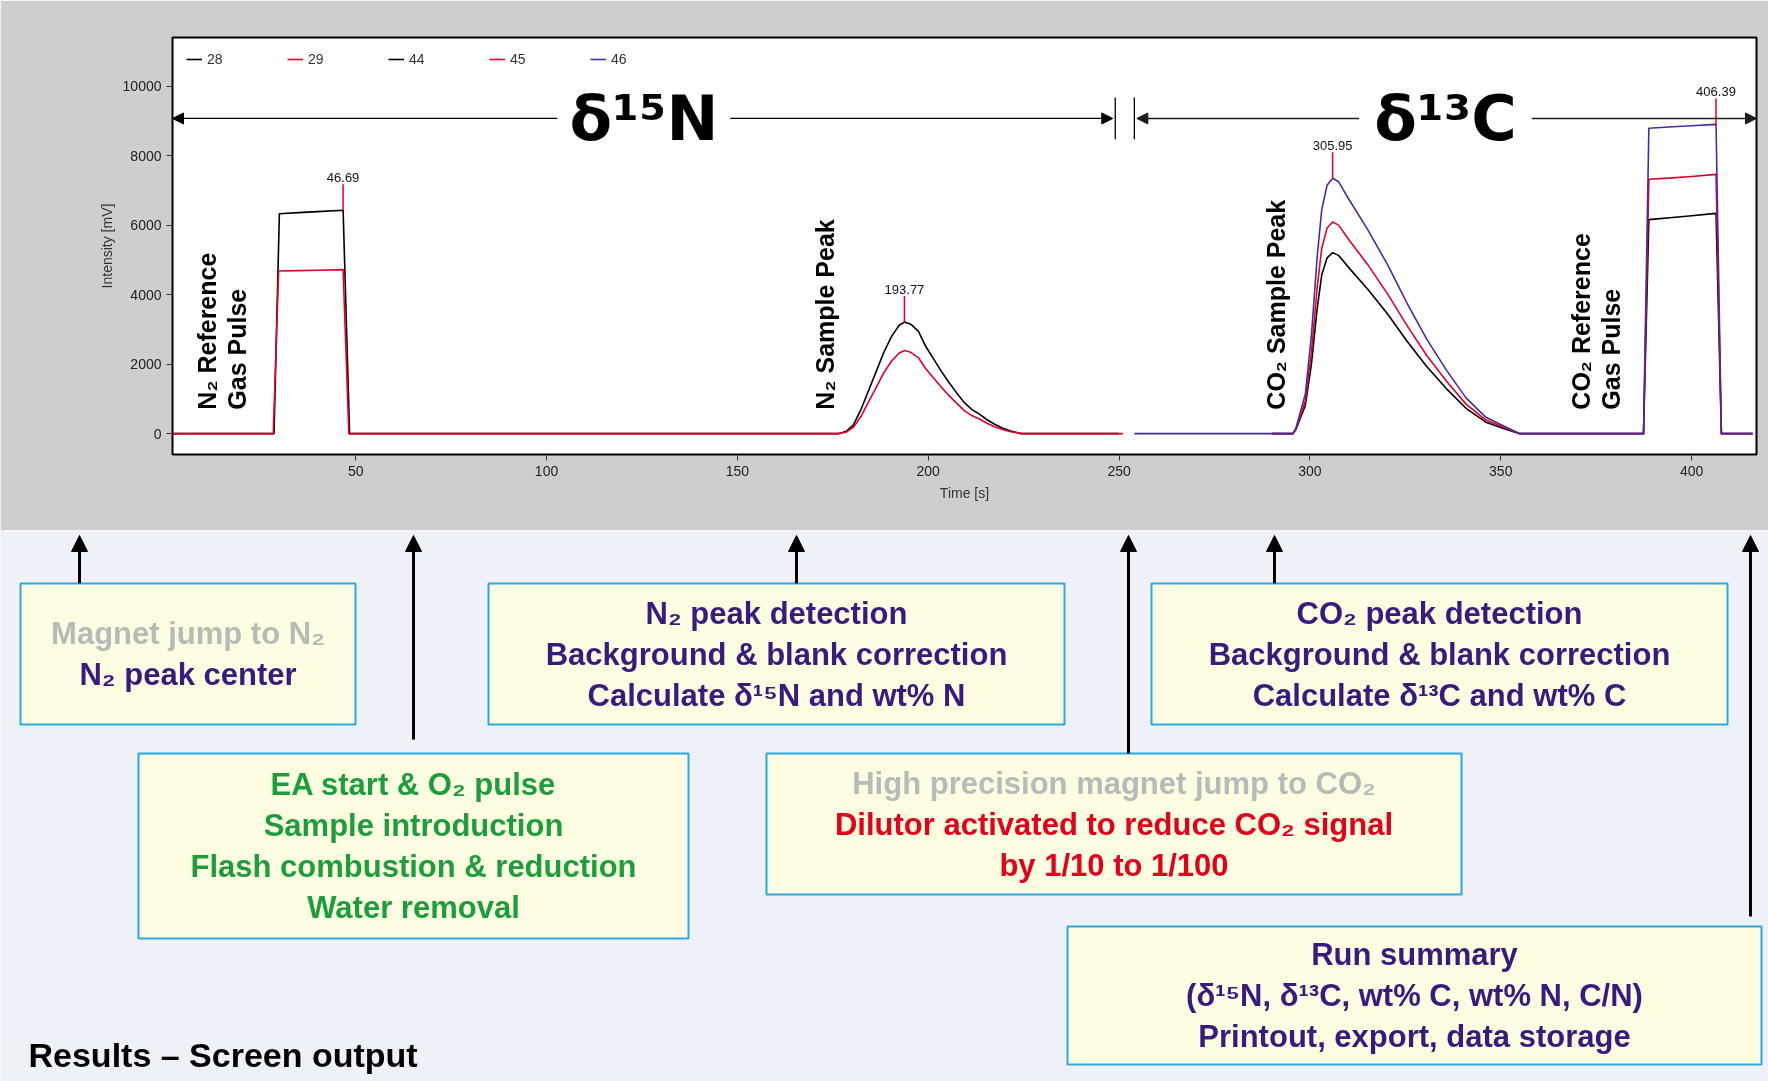 This screenshot has width=1768, height=1081. I want to click on annotation: 406.39, so click(1716, 92).